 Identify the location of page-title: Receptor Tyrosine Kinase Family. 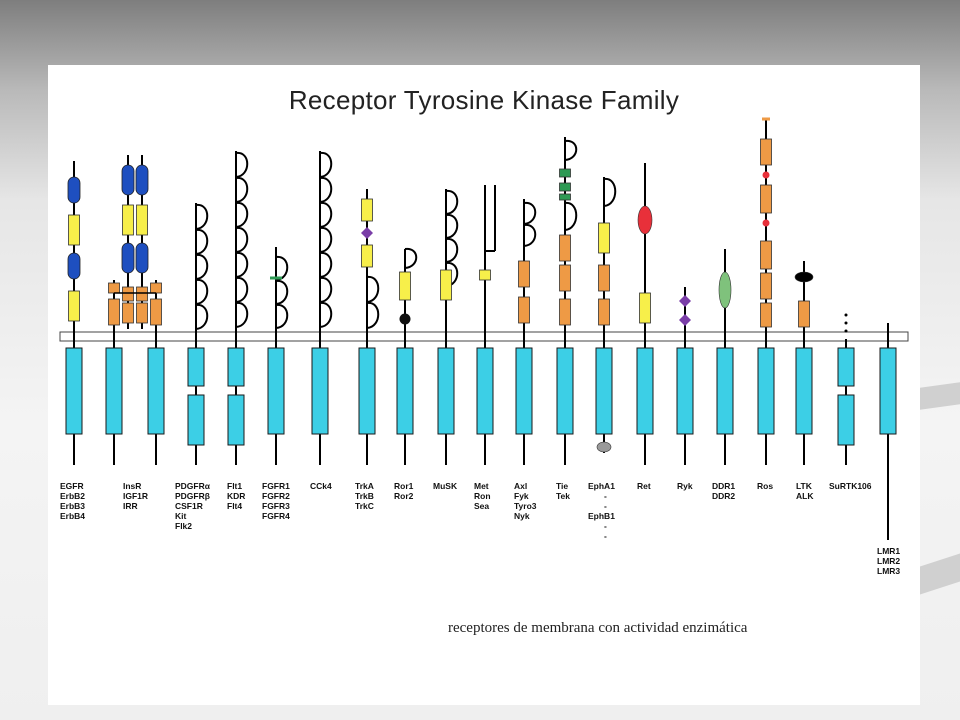
(484, 100).